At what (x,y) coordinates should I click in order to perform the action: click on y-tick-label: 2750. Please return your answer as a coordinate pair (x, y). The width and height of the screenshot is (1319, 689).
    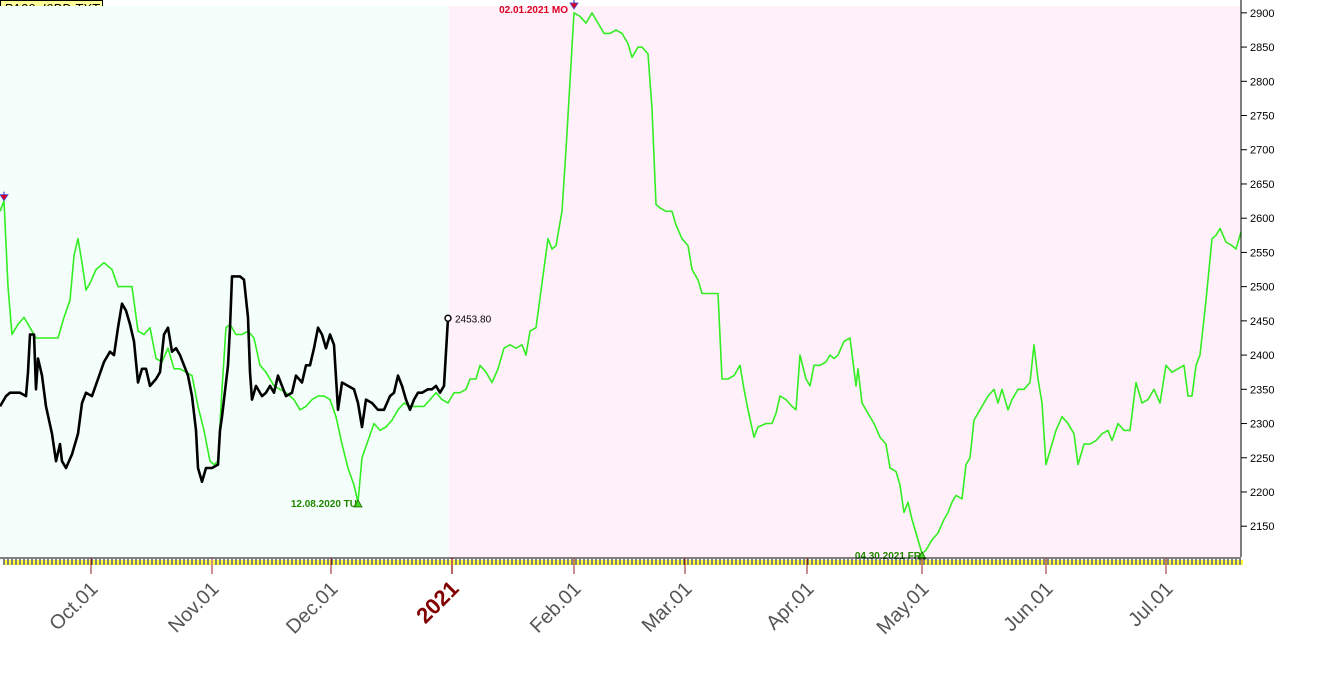
    Looking at the image, I should click on (1262, 117).